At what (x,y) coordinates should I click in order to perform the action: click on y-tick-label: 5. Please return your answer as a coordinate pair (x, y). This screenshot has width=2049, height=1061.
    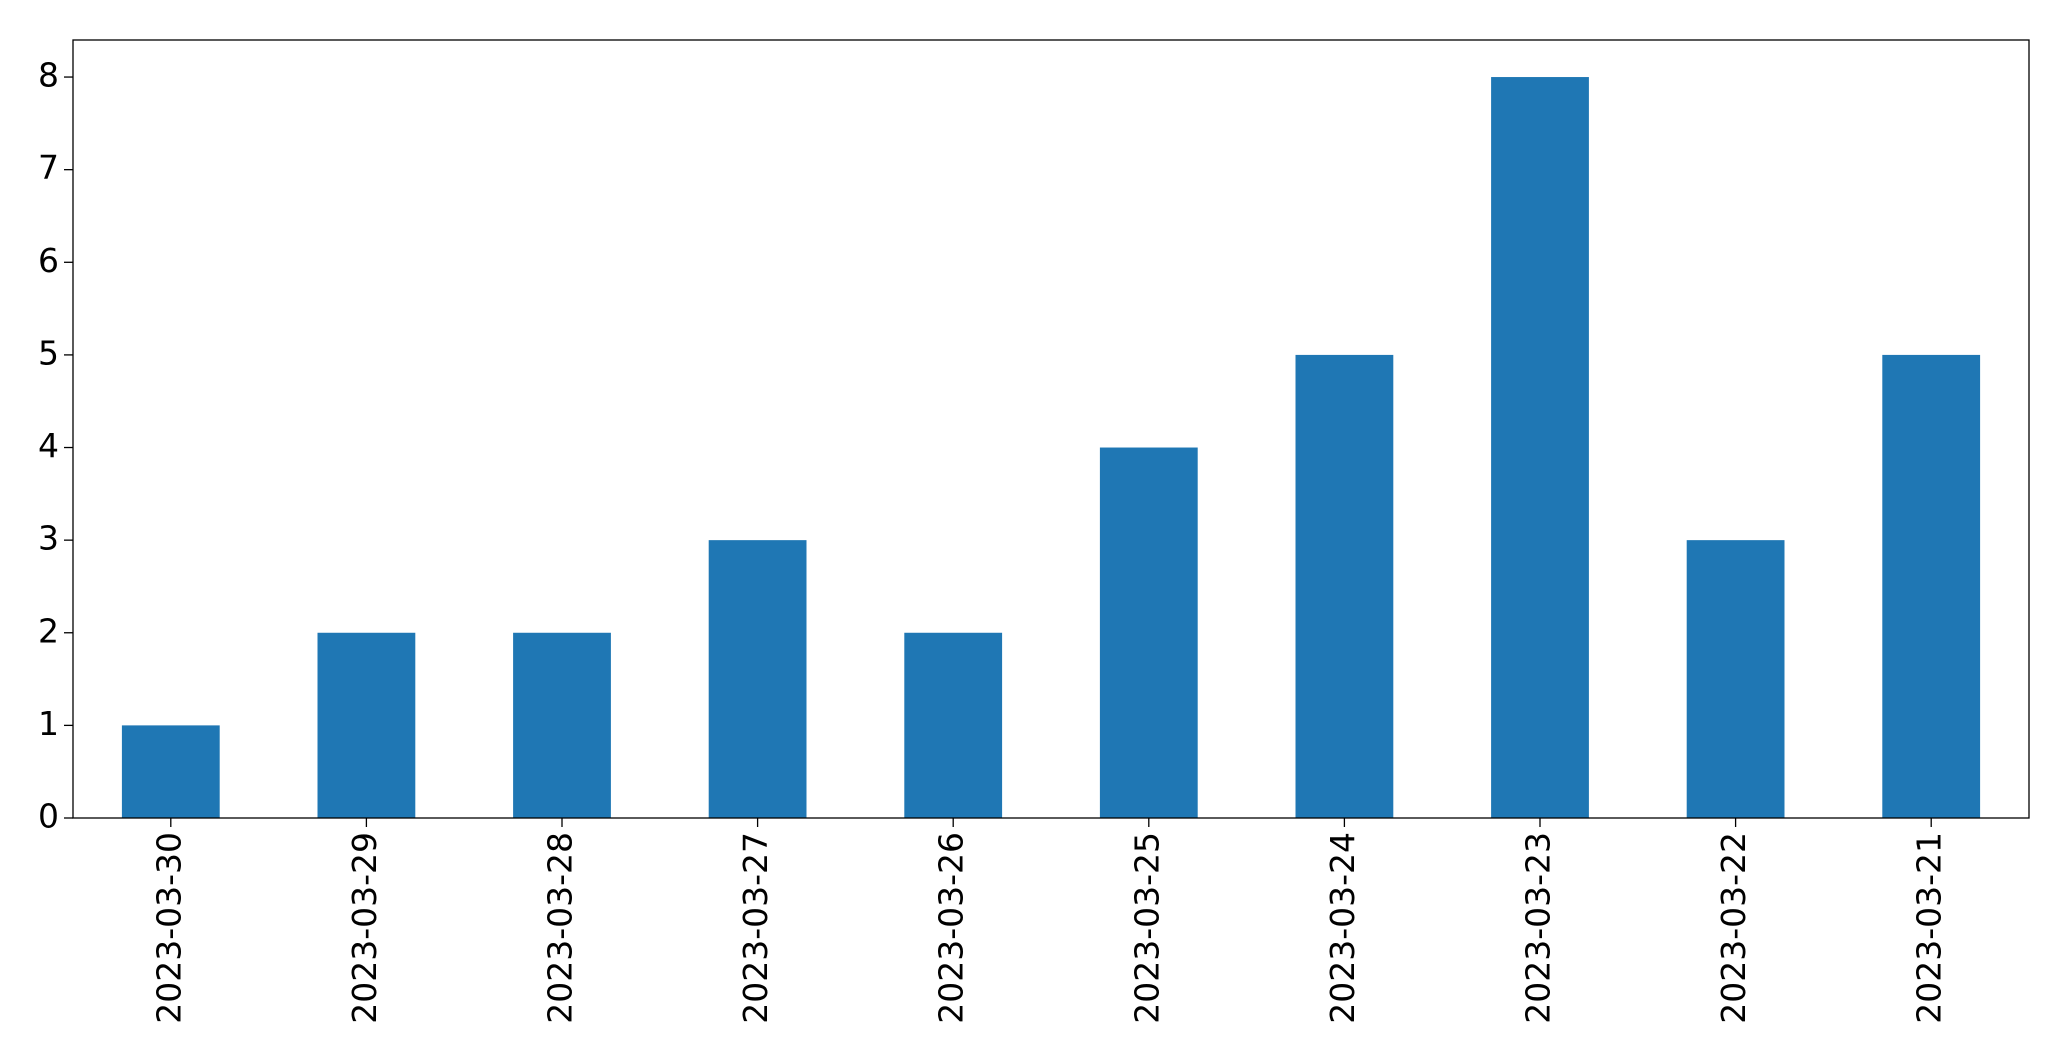
    Looking at the image, I should click on (48, 352).